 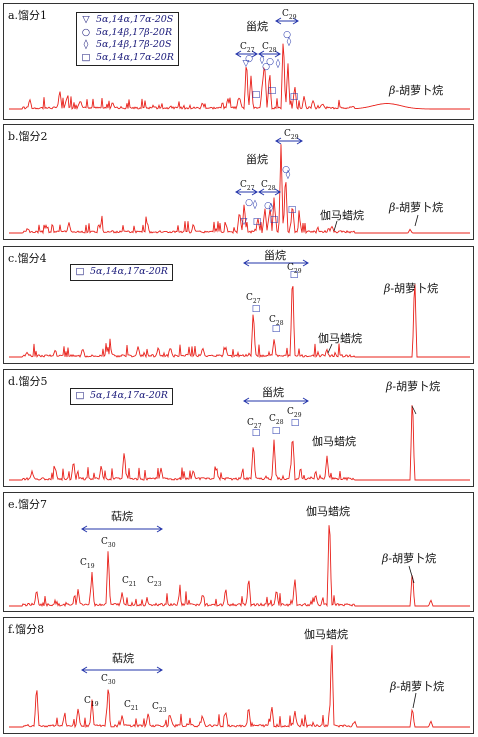 I want to click on panel-title: f.馏分8, so click(x=26, y=629).